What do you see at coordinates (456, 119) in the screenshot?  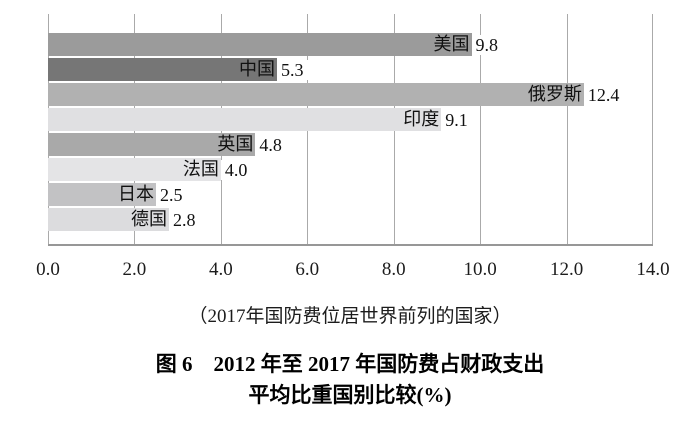 I see `bar-value-label: 9.1` at bounding box center [456, 119].